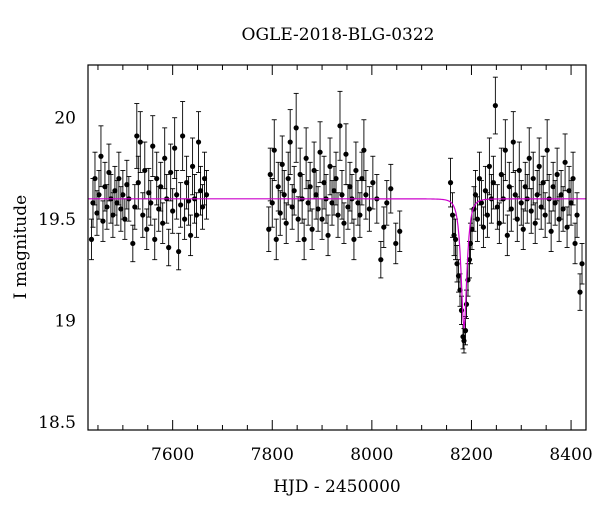 Image resolution: width=600 pixels, height=512 pixels. What do you see at coordinates (337, 487) in the screenshot?
I see `x-axis-label: HJD - 2450000` at bounding box center [337, 487].